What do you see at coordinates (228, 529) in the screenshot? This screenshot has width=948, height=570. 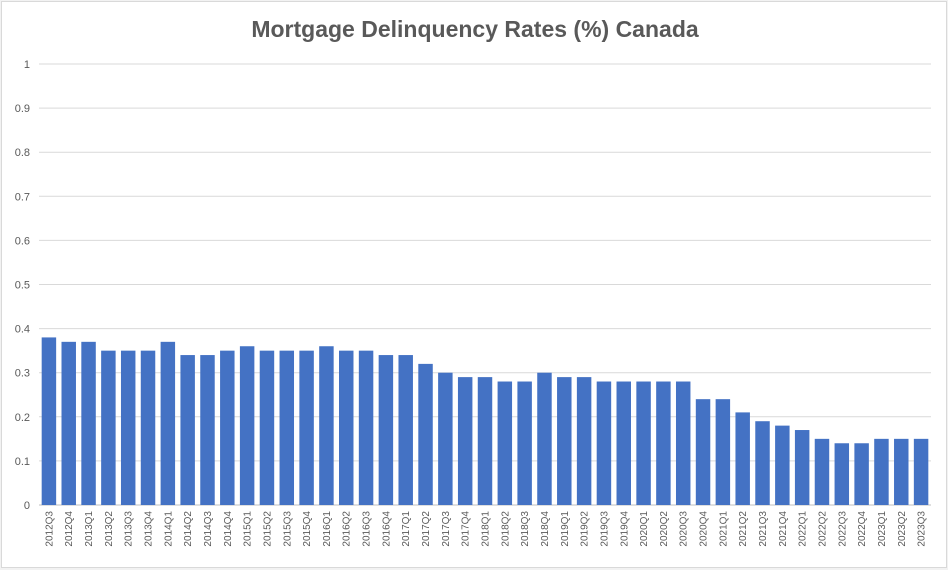 I see `x-tick-label: 2014Q4` at bounding box center [228, 529].